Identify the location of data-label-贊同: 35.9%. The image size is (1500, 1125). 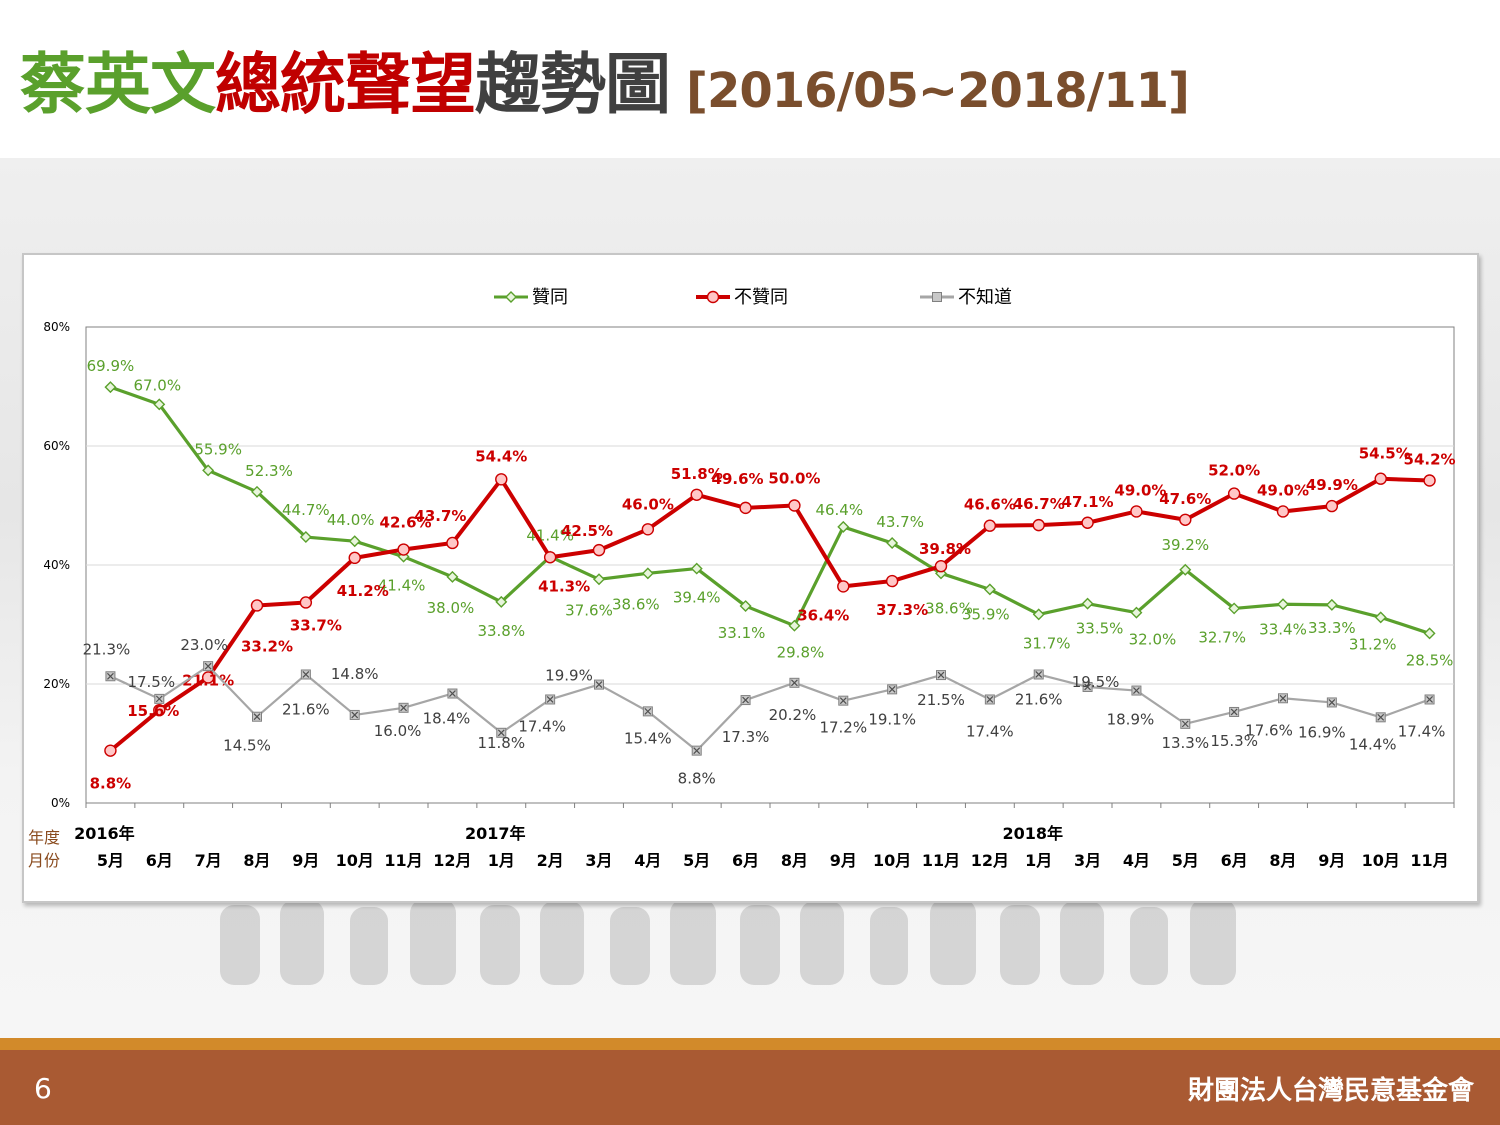
(986, 614).